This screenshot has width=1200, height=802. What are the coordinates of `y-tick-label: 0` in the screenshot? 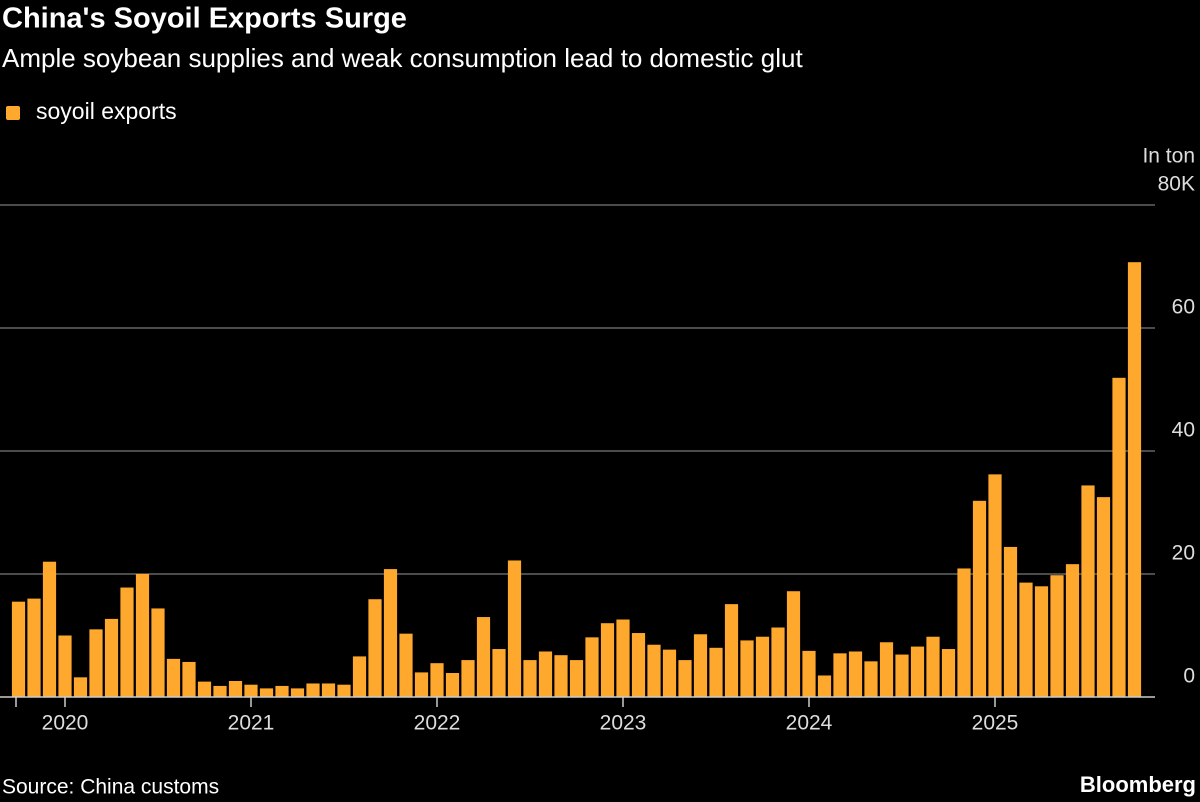 It's located at (1189, 676).